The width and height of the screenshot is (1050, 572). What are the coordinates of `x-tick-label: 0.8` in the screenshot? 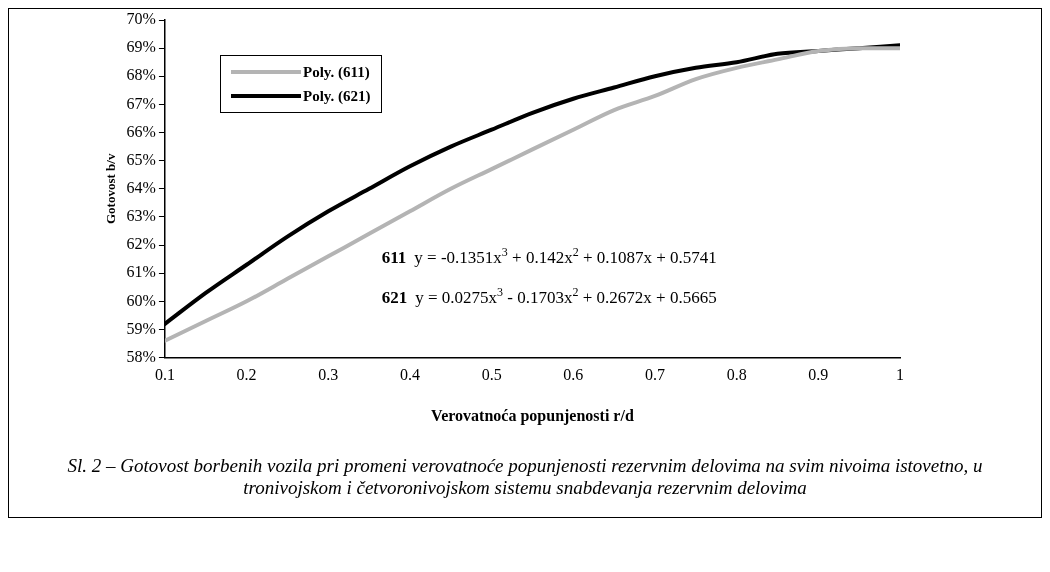 It's located at (736, 375).